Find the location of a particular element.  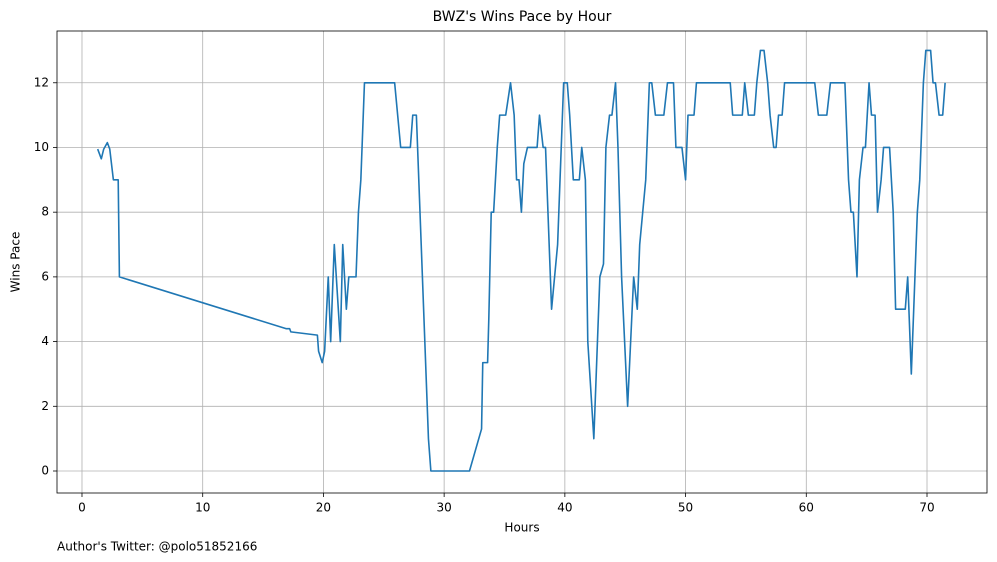

x-tick-label: 10 is located at coordinates (202, 508).